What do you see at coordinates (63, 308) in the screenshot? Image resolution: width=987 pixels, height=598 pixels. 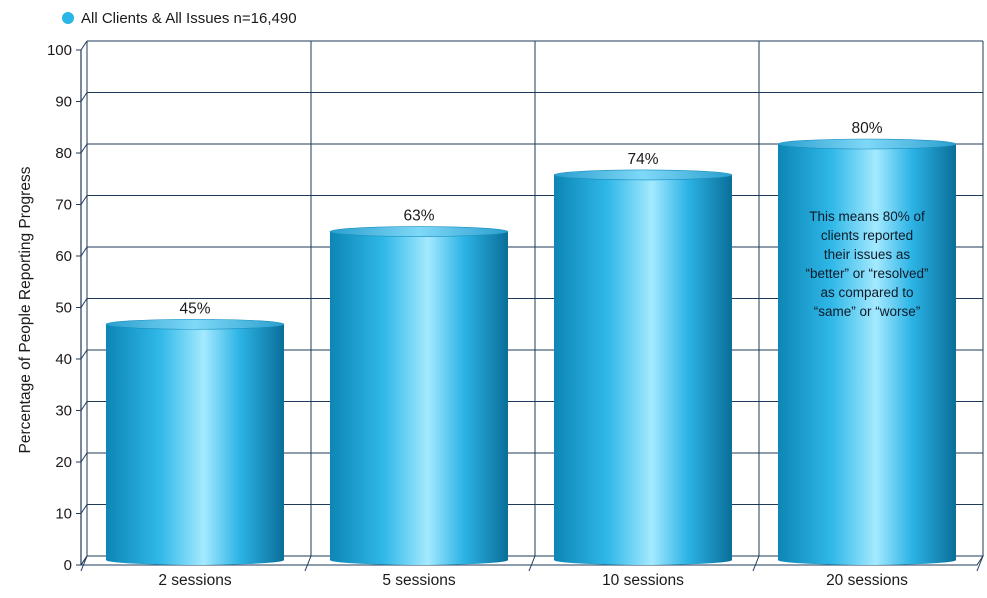 I see `y-tick-label: 50` at bounding box center [63, 308].